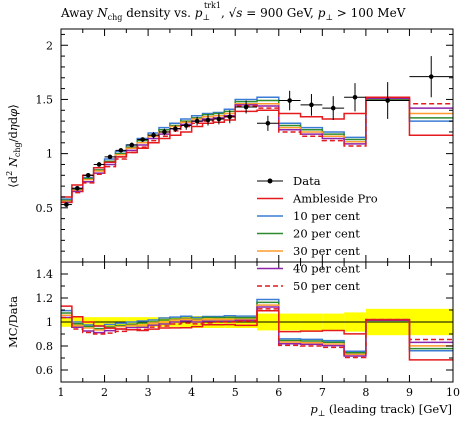 The image size is (467, 421). Describe the element at coordinates (45, 208) in the screenshot. I see `y-tick-label: 0.5` at that location.